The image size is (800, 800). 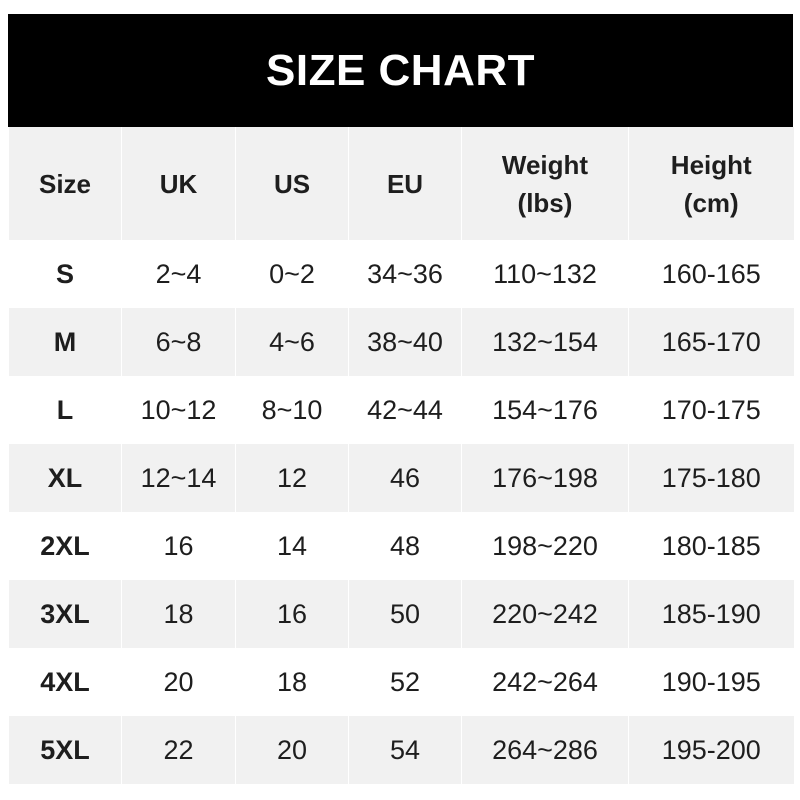 I want to click on cell-height: 175-180, so click(x=711, y=478).